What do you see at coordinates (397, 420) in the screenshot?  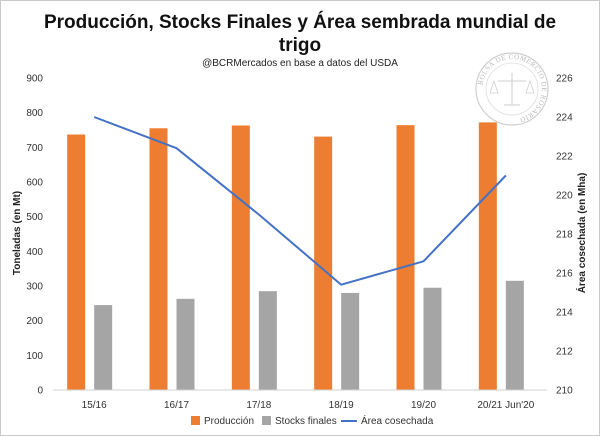 I see `legend-label-area: Área cosechada` at bounding box center [397, 420].